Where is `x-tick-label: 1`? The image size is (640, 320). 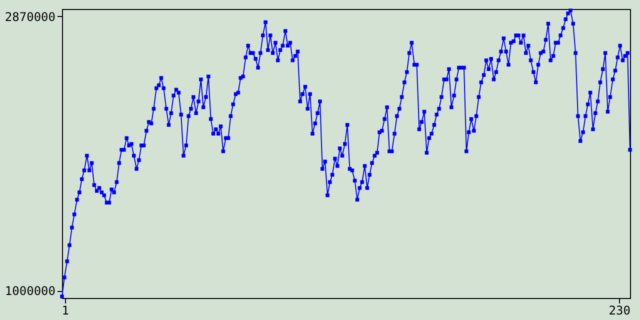 x-tick-label: 1 is located at coordinates (66, 311).